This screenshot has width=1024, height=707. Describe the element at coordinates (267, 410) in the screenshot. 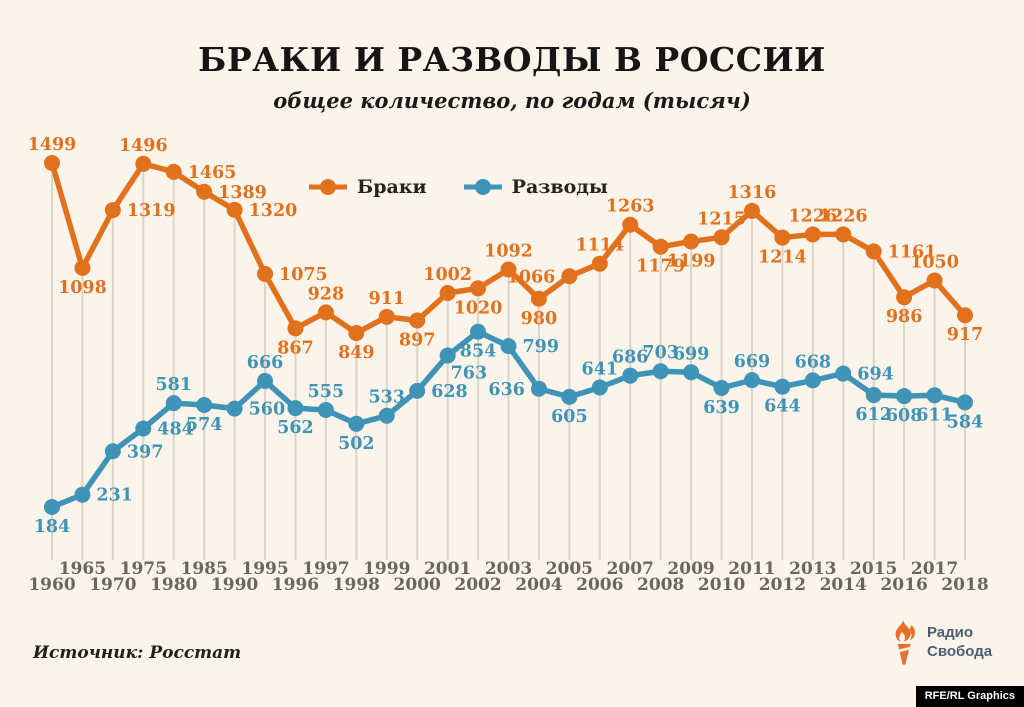

I see `data-label: 560` at that location.